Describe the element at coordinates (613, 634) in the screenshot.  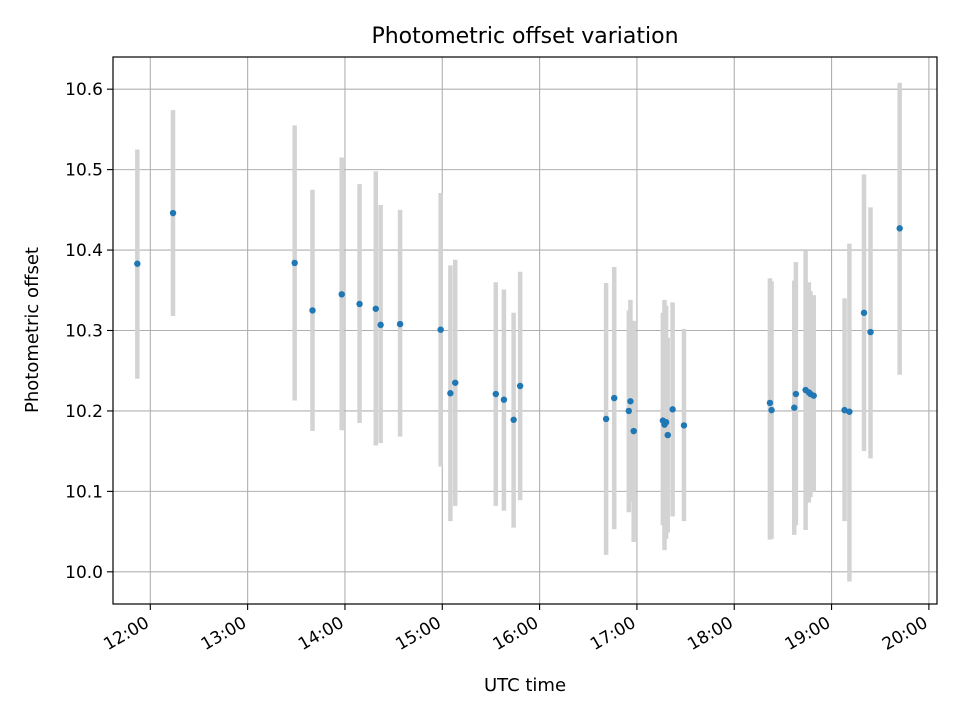
I see `x-tick-label: 17:00` at that location.